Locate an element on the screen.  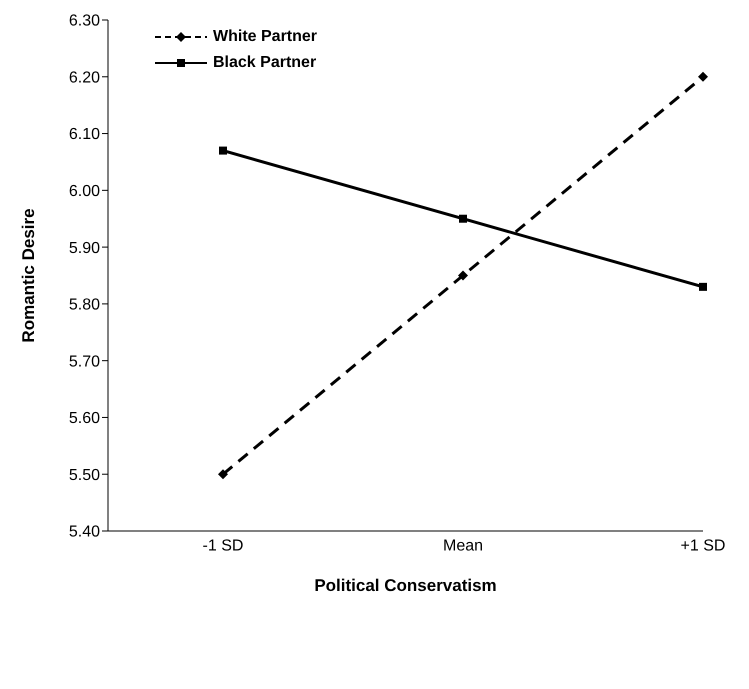
x-tick-label: -1 SD is located at coordinates (223, 545).